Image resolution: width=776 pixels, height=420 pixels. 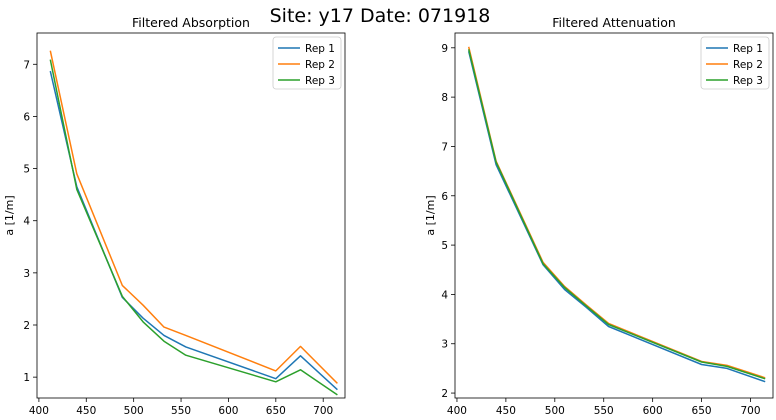 I want to click on y-tick-label: 9, so click(x=444, y=49).